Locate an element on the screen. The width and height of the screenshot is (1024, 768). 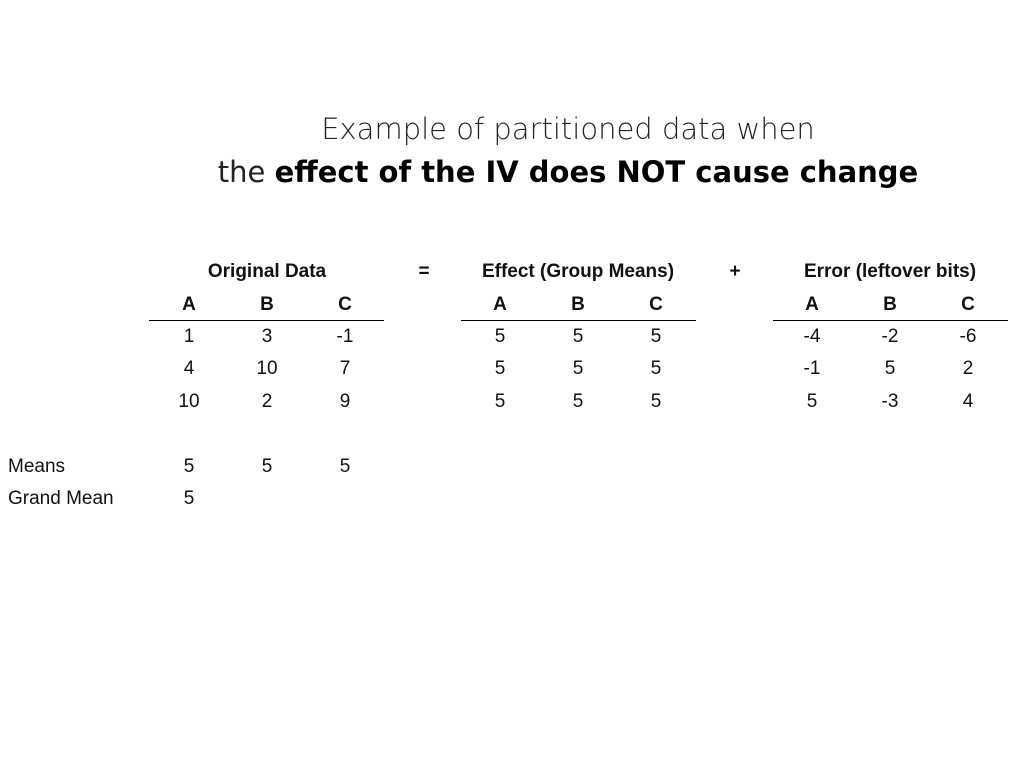
original-data-title: Original Data is located at coordinates (267, 271).